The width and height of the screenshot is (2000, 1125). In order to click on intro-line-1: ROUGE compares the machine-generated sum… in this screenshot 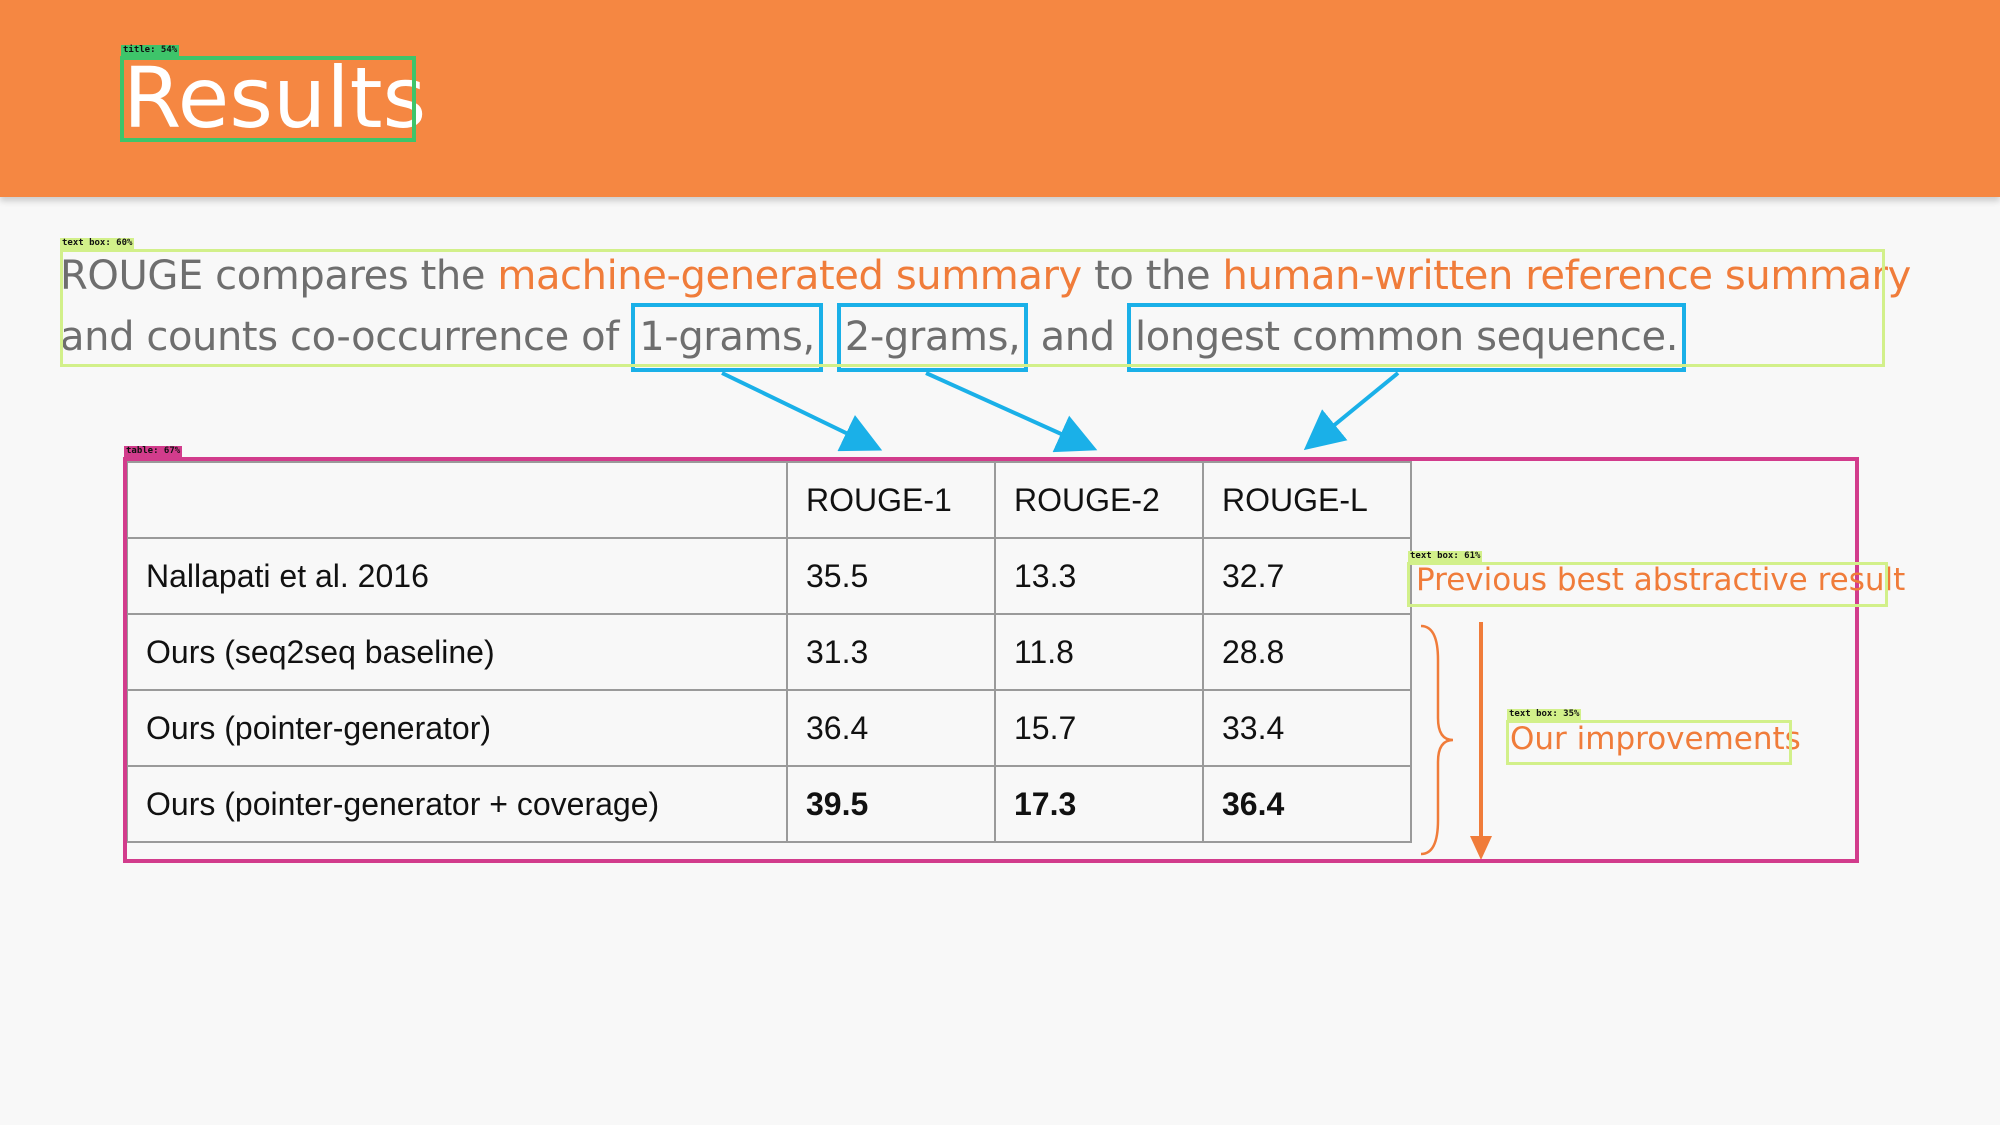, I will do `click(985, 276)`.